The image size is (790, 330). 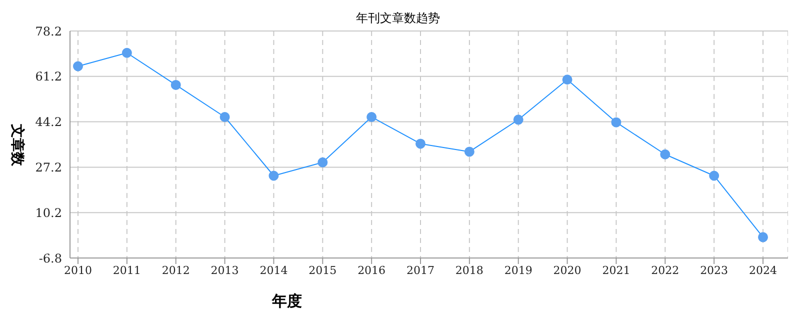 What do you see at coordinates (763, 270) in the screenshot?
I see `x-tick-label: 2024` at bounding box center [763, 270].